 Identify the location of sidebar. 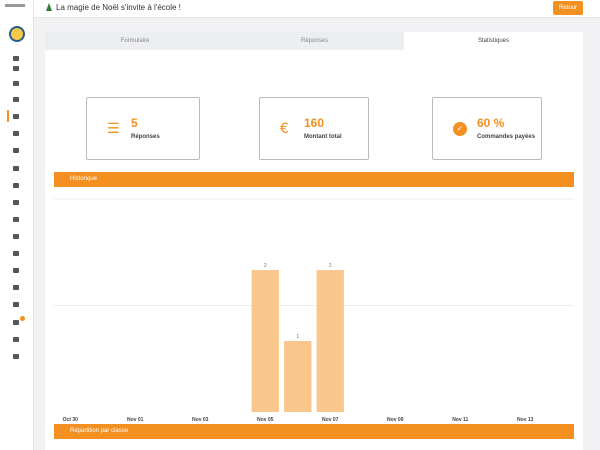
(17, 225).